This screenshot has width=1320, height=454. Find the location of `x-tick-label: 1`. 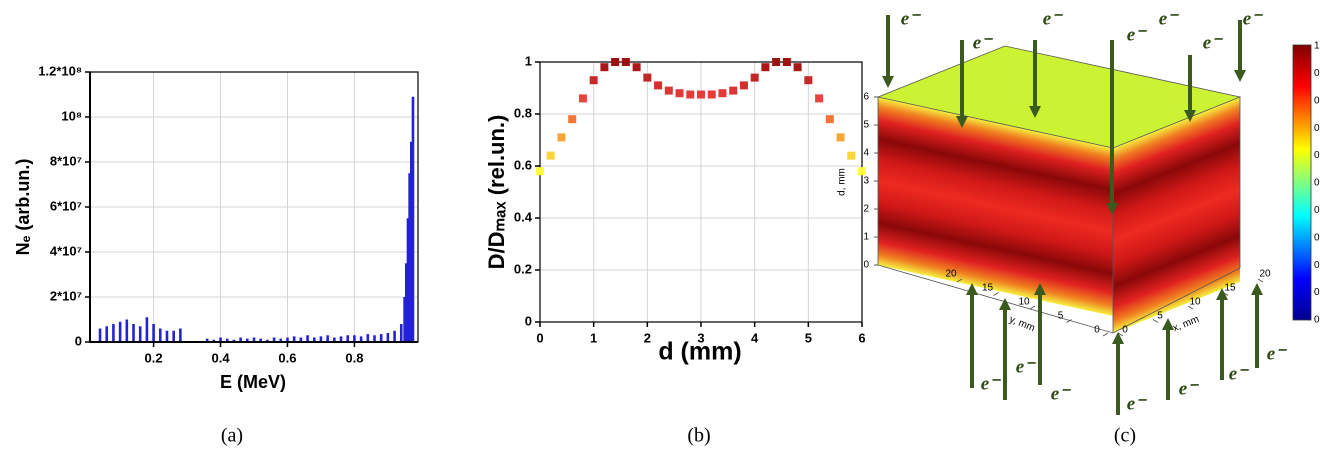

x-tick-label: 1 is located at coordinates (593, 337).